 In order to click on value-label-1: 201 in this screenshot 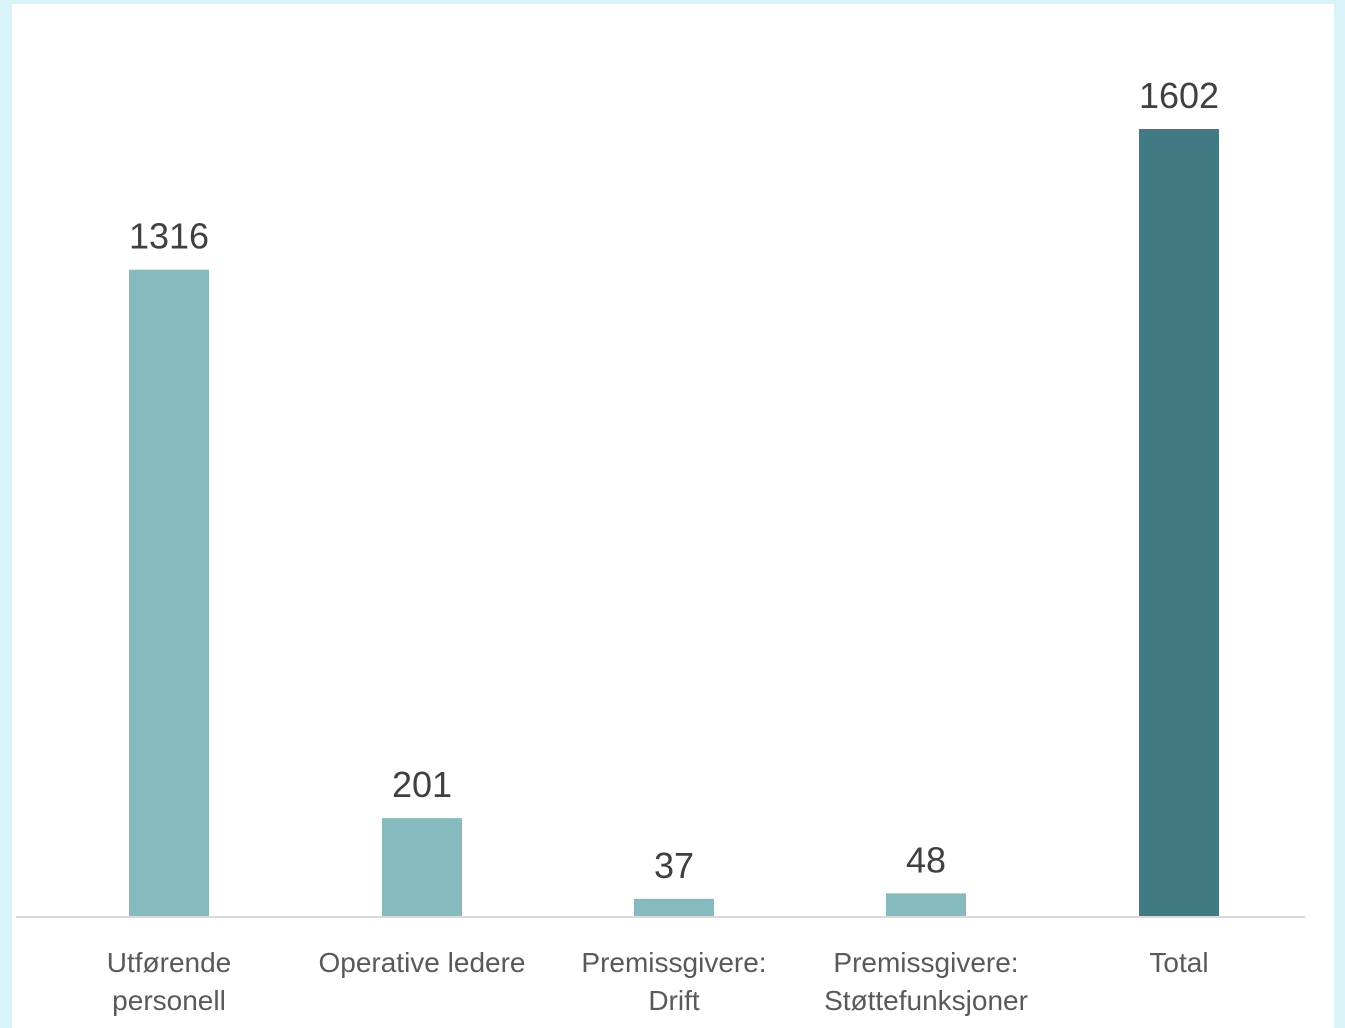, I will do `click(422, 784)`.